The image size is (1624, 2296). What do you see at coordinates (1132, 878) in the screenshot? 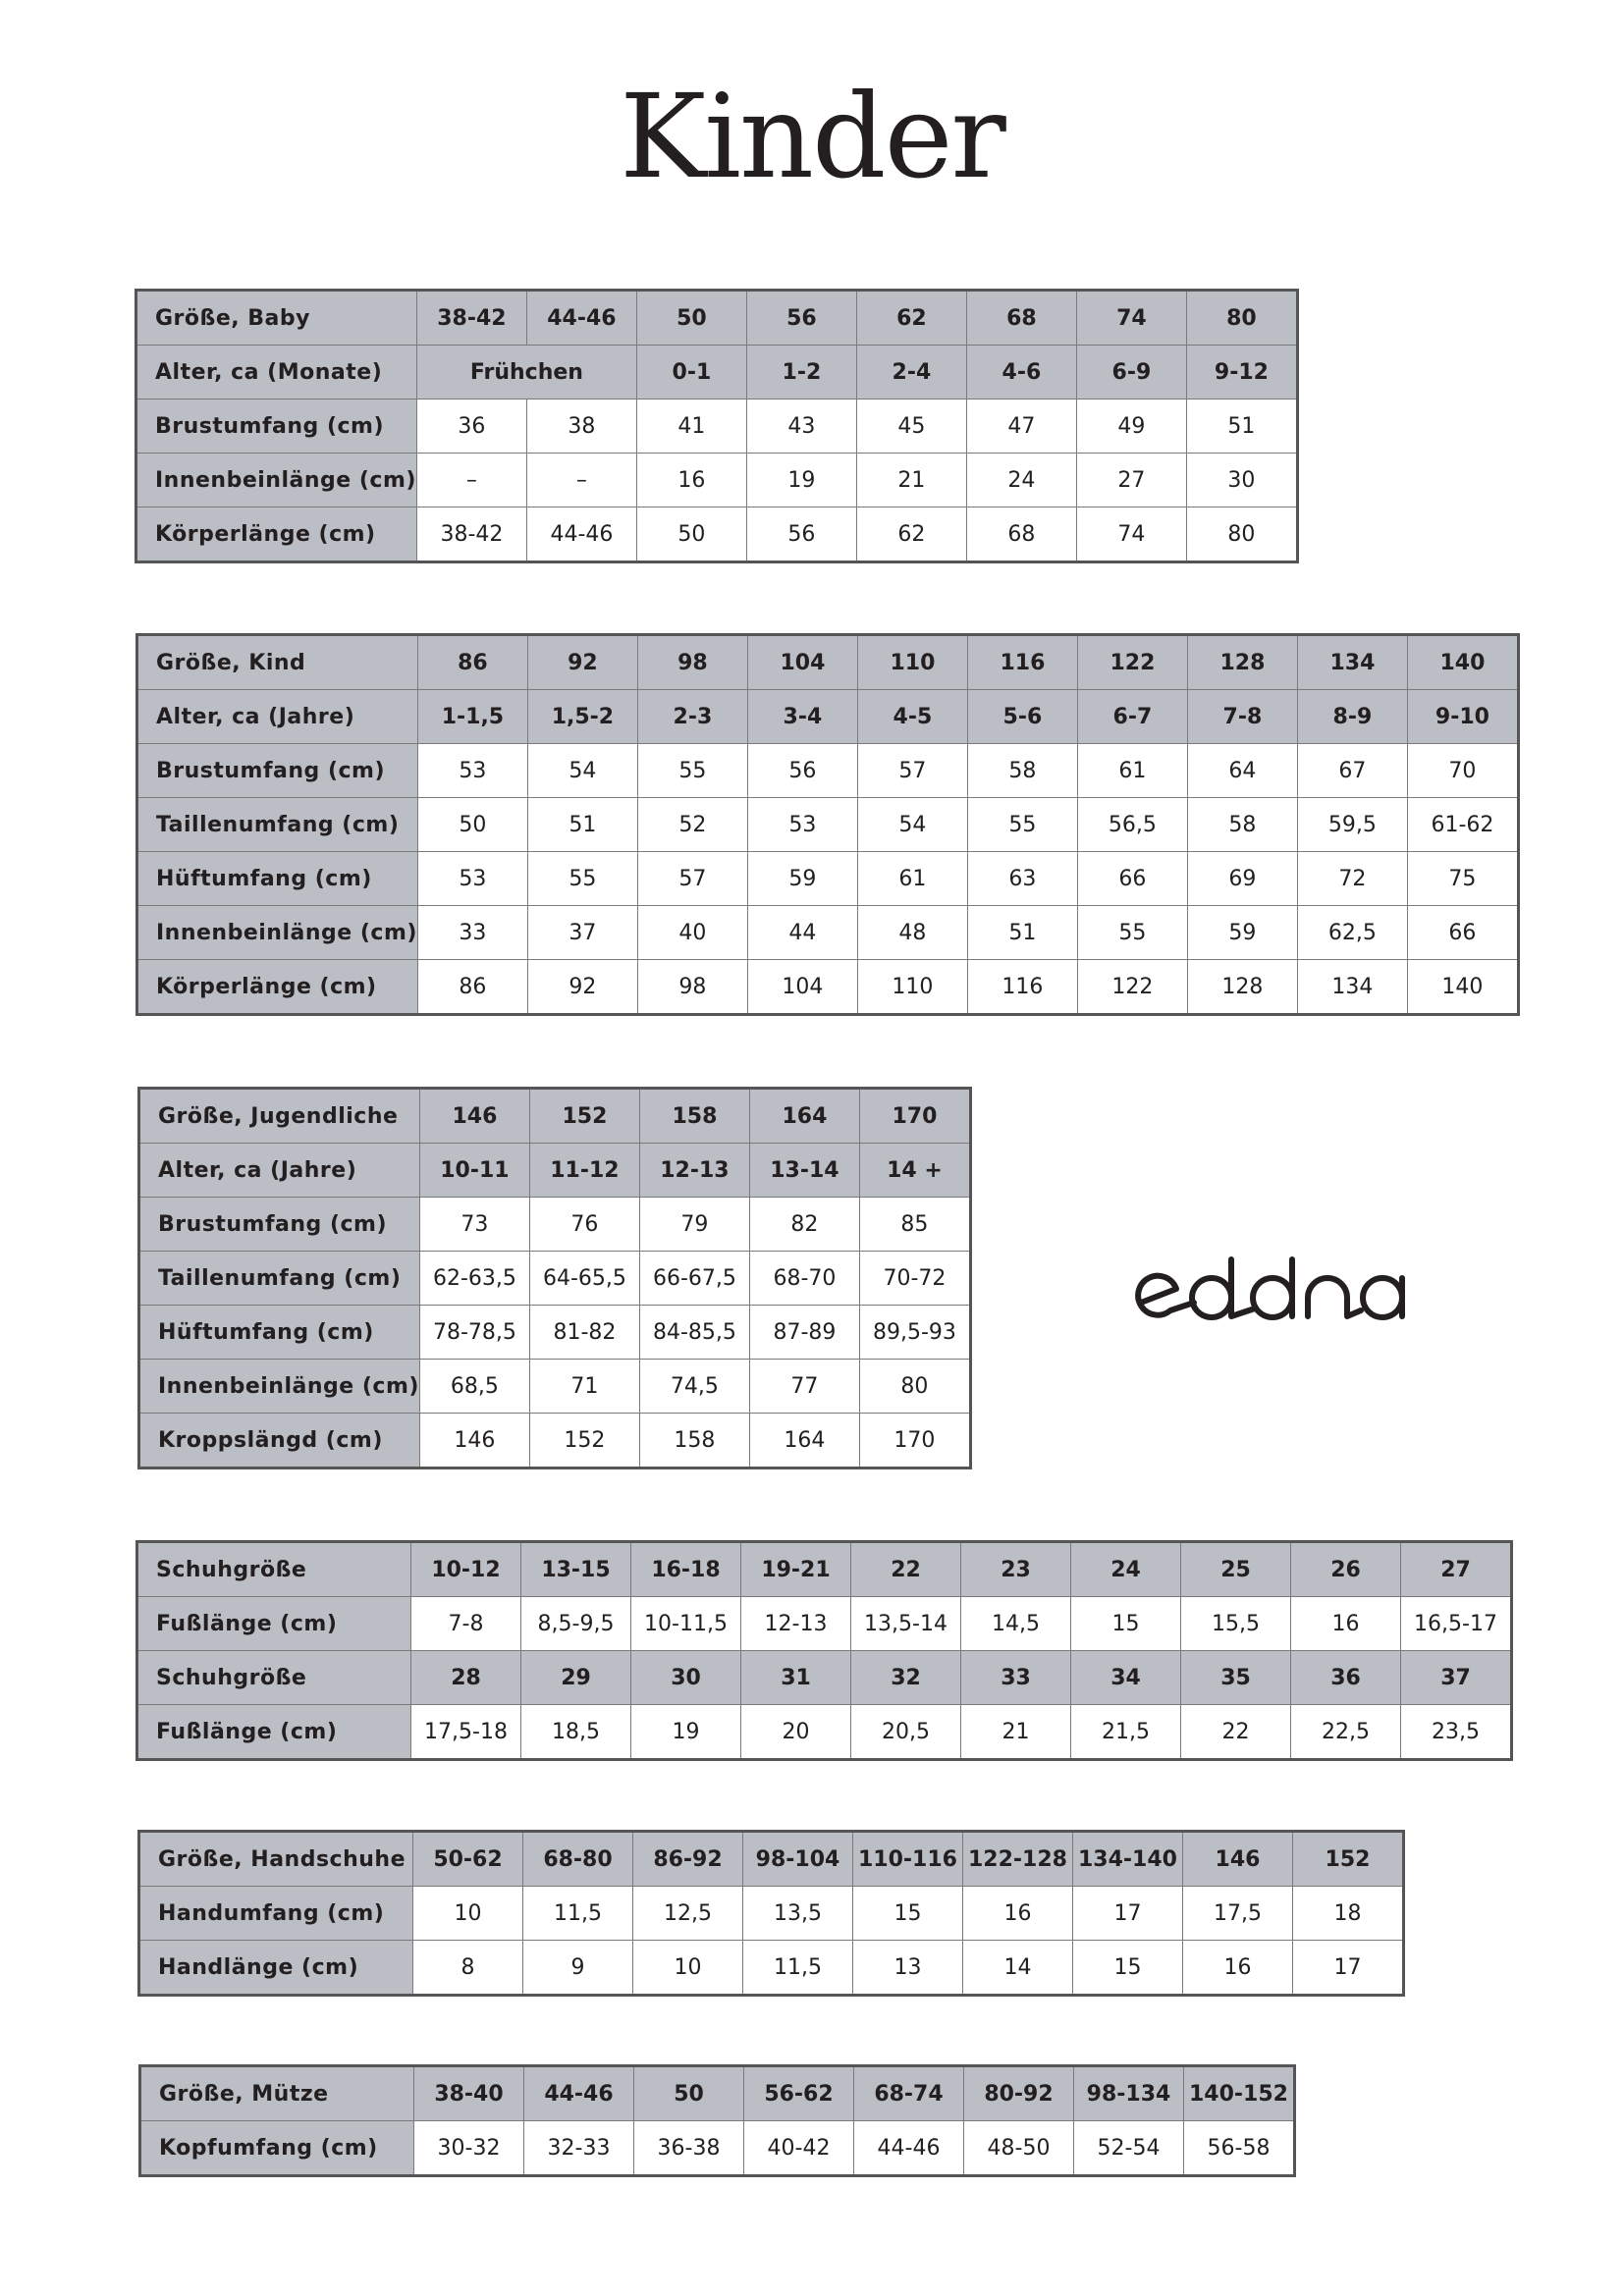
I see `table-cell: 66` at bounding box center [1132, 878].